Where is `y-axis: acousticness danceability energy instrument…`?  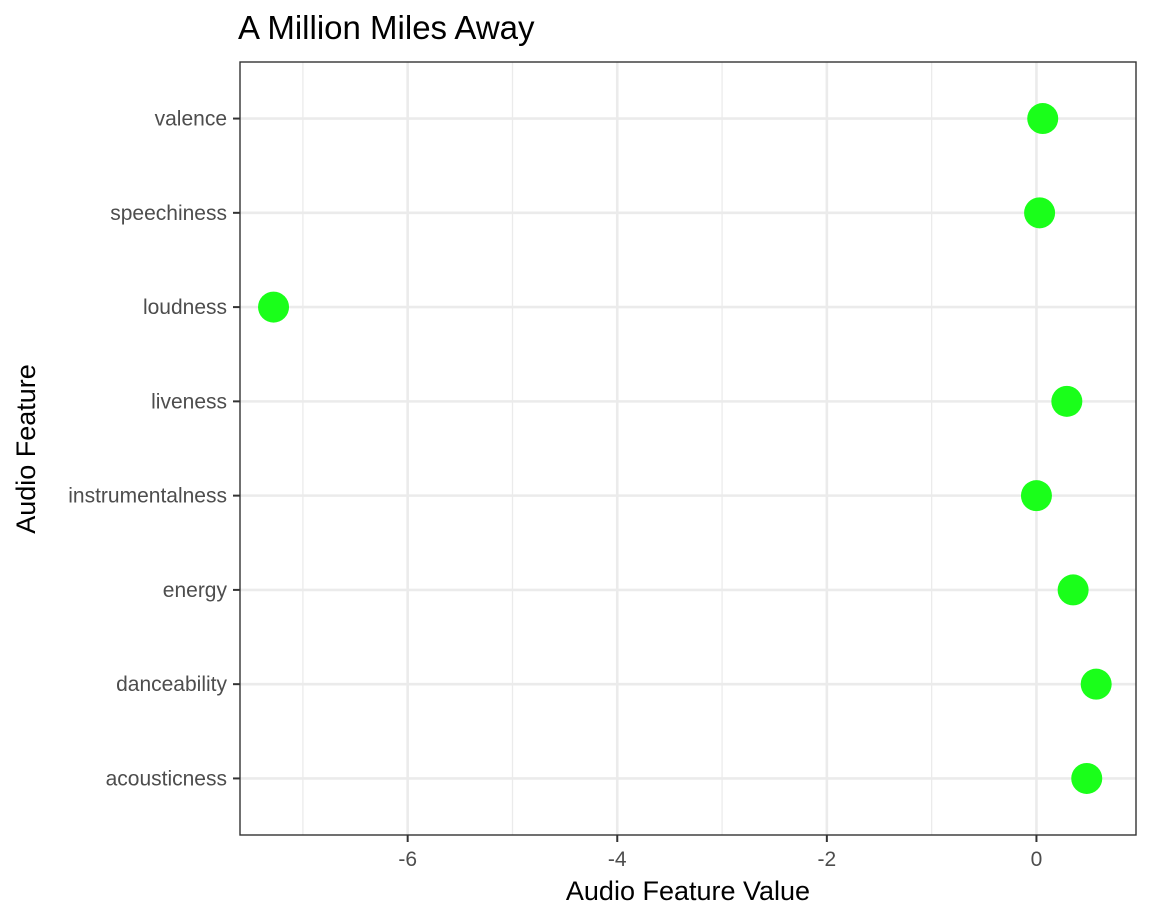
y-axis: acousticness danceability energy instrument… is located at coordinates (154, 449).